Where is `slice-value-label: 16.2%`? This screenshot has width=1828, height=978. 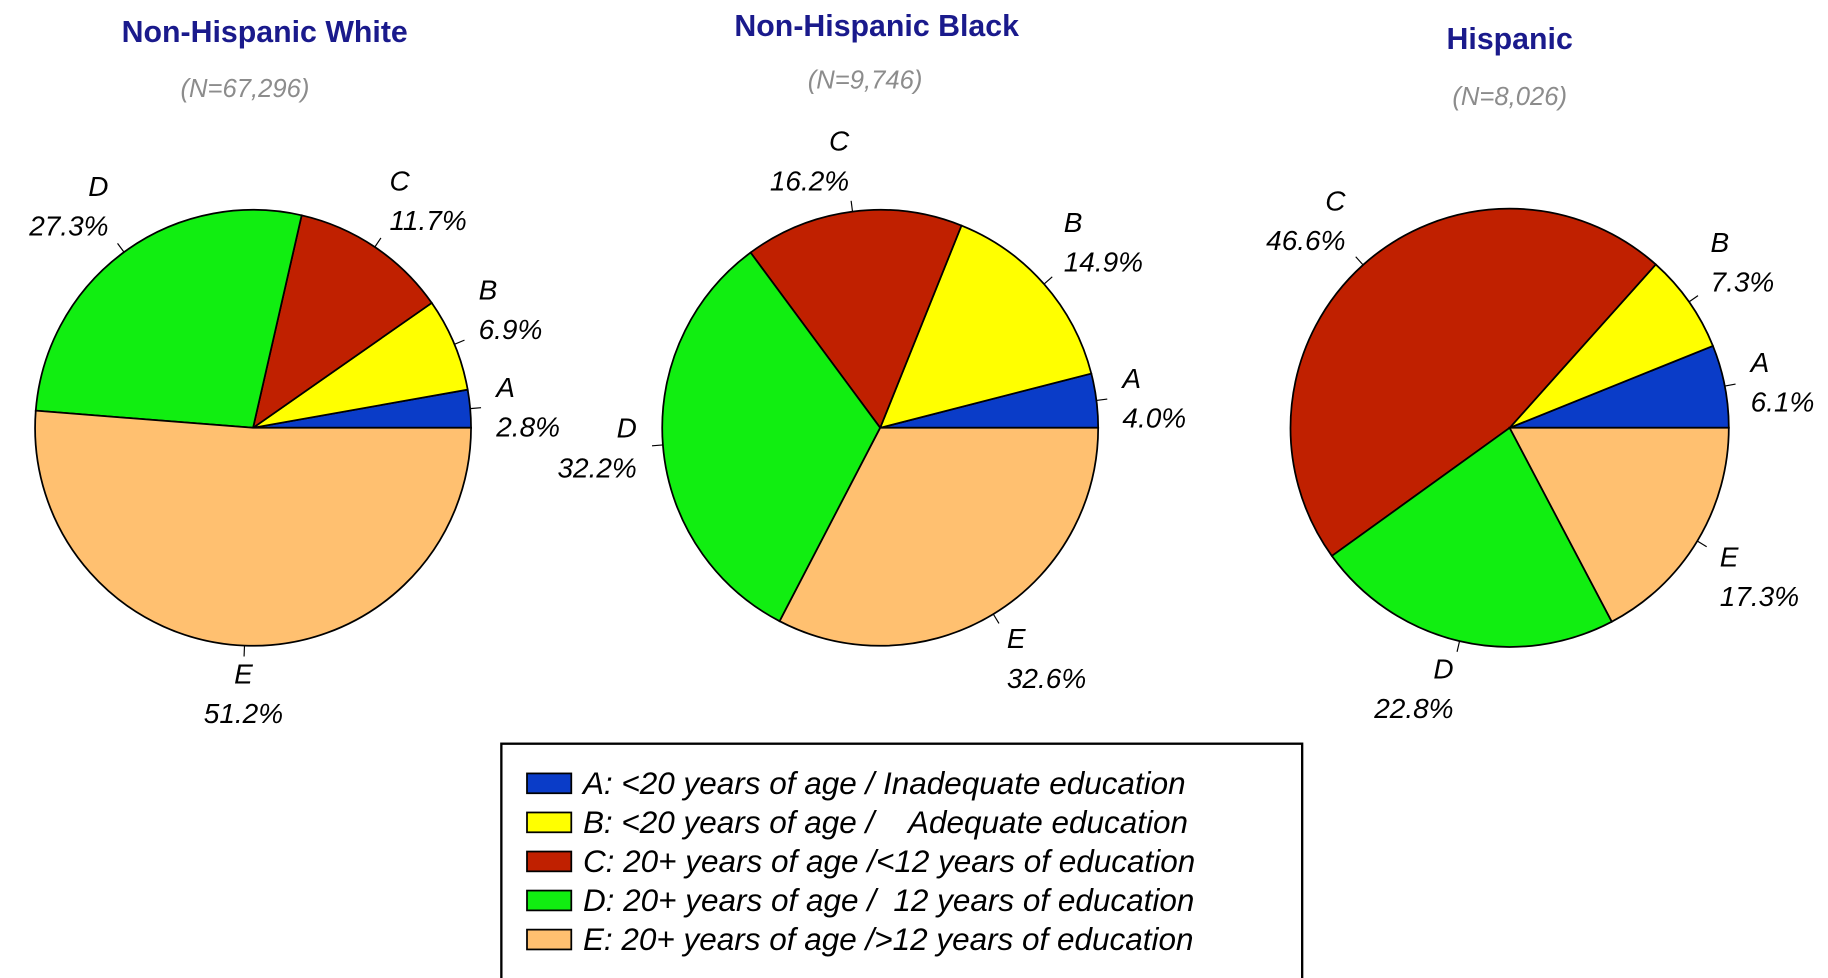
slice-value-label: 16.2% is located at coordinates (809, 180).